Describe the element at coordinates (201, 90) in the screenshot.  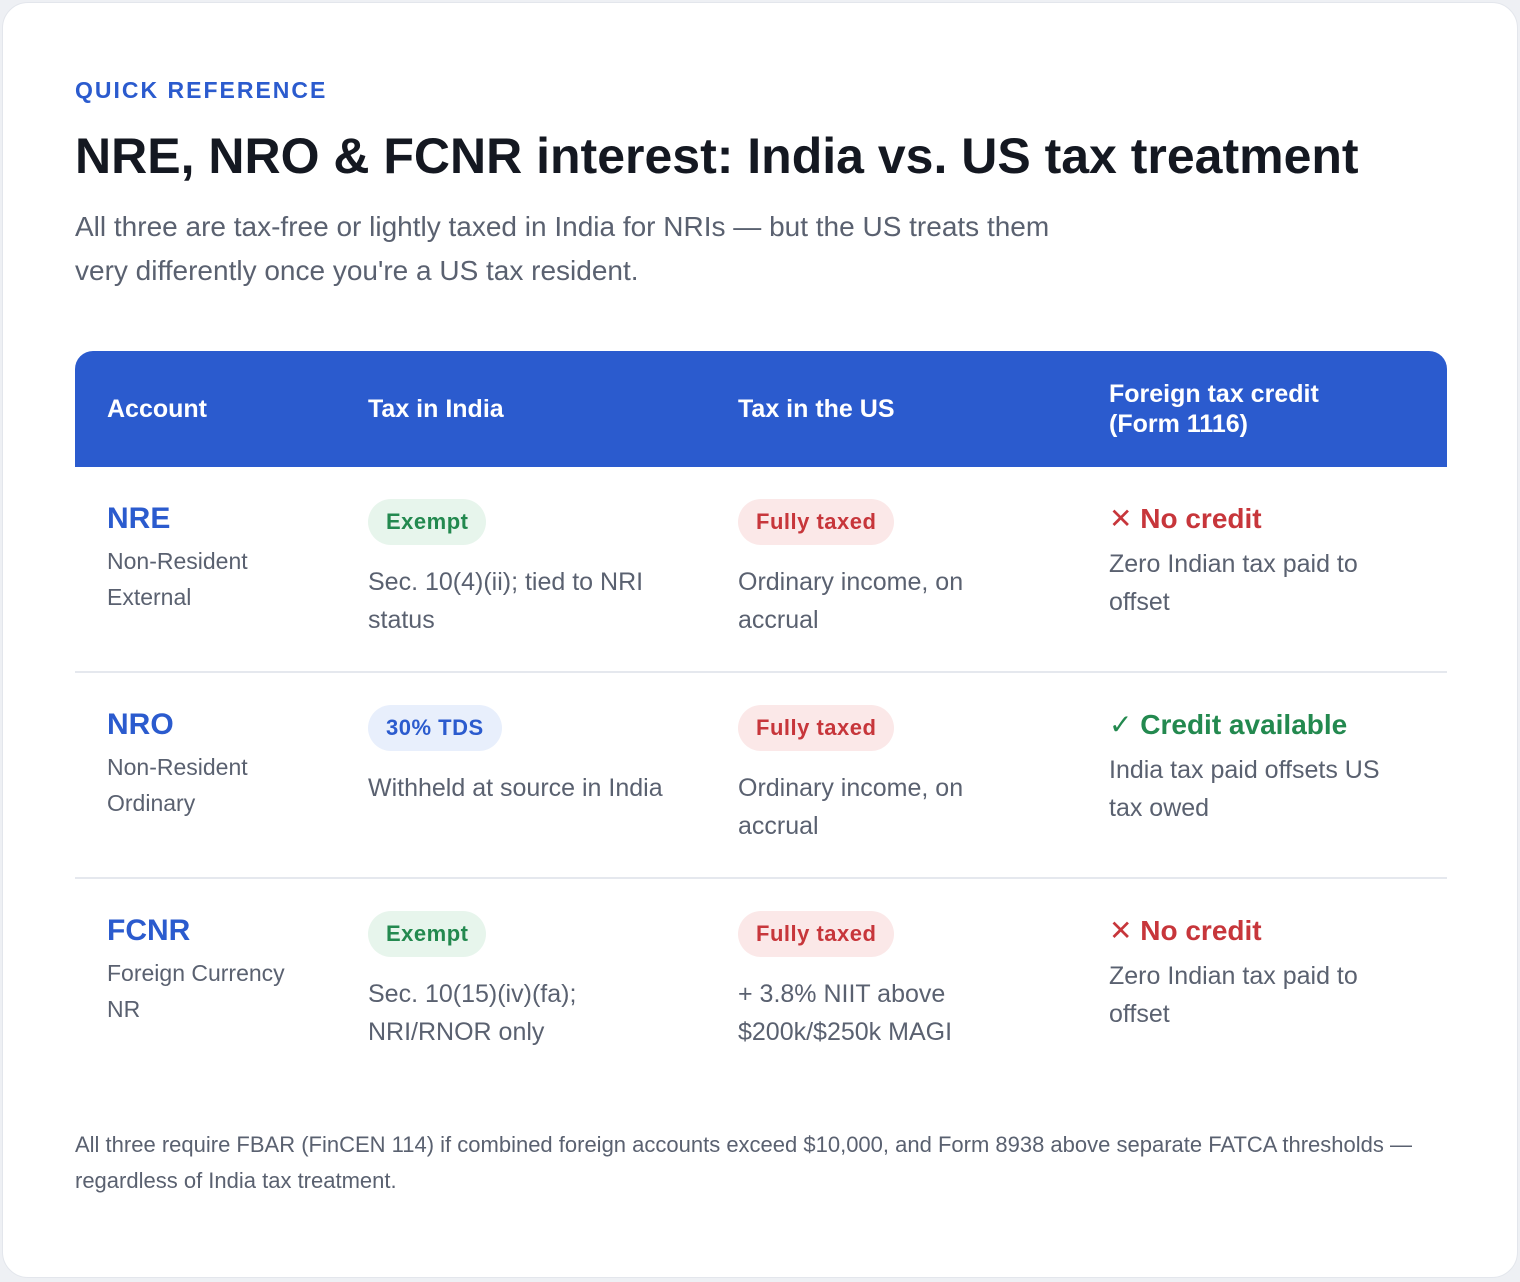
I see `eyebrow-label: QUICK REFERENCE` at that location.